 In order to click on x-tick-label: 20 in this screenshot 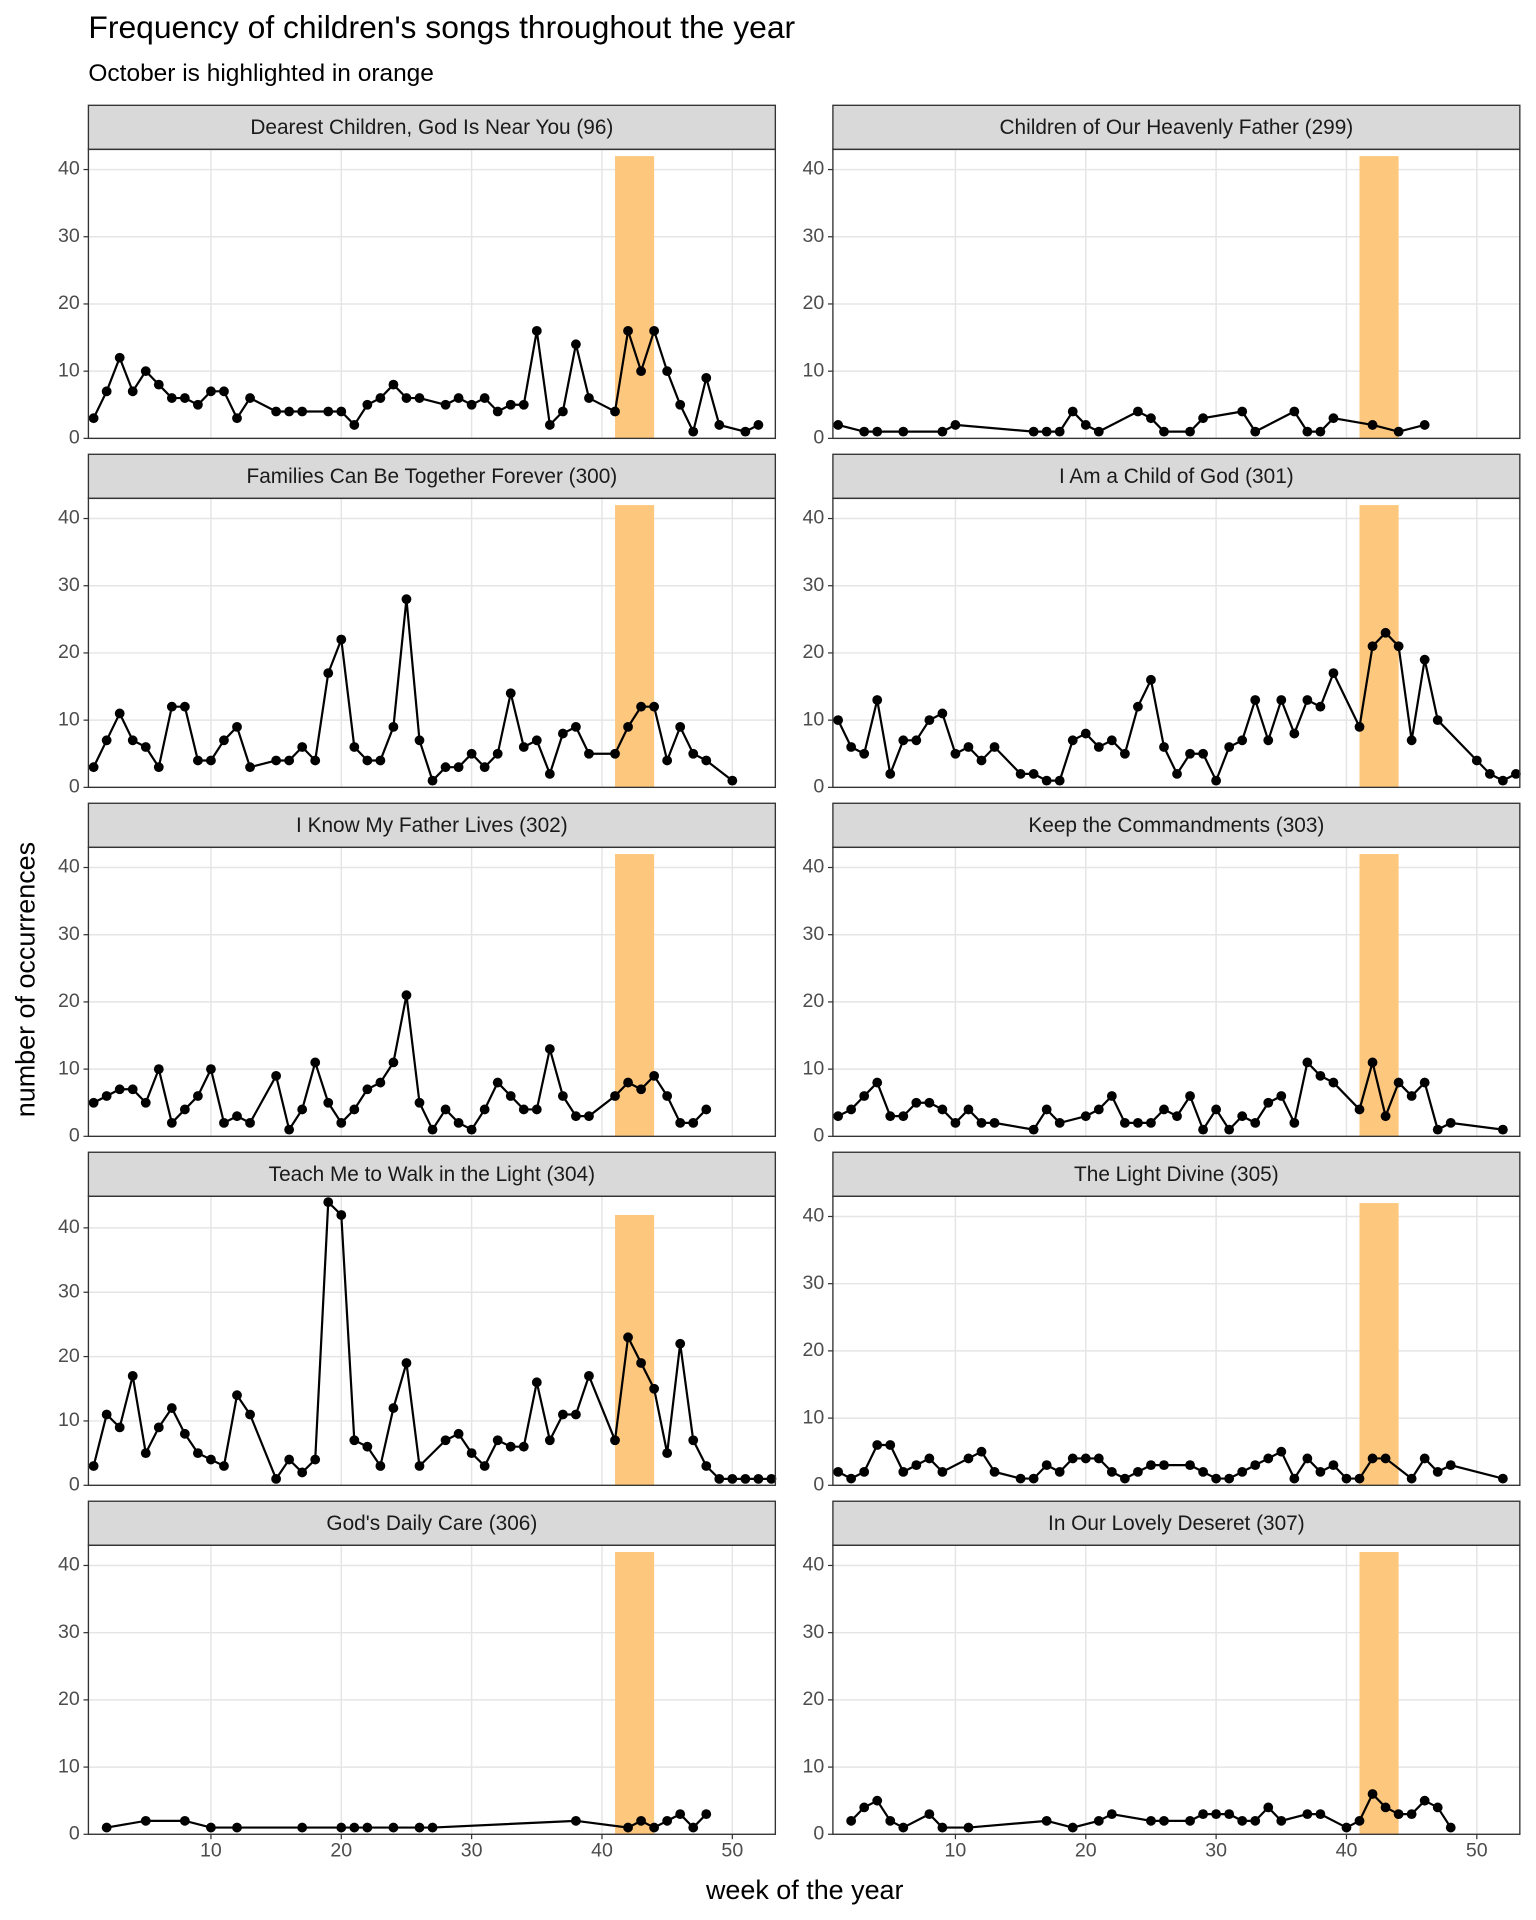, I will do `click(341, 1851)`.